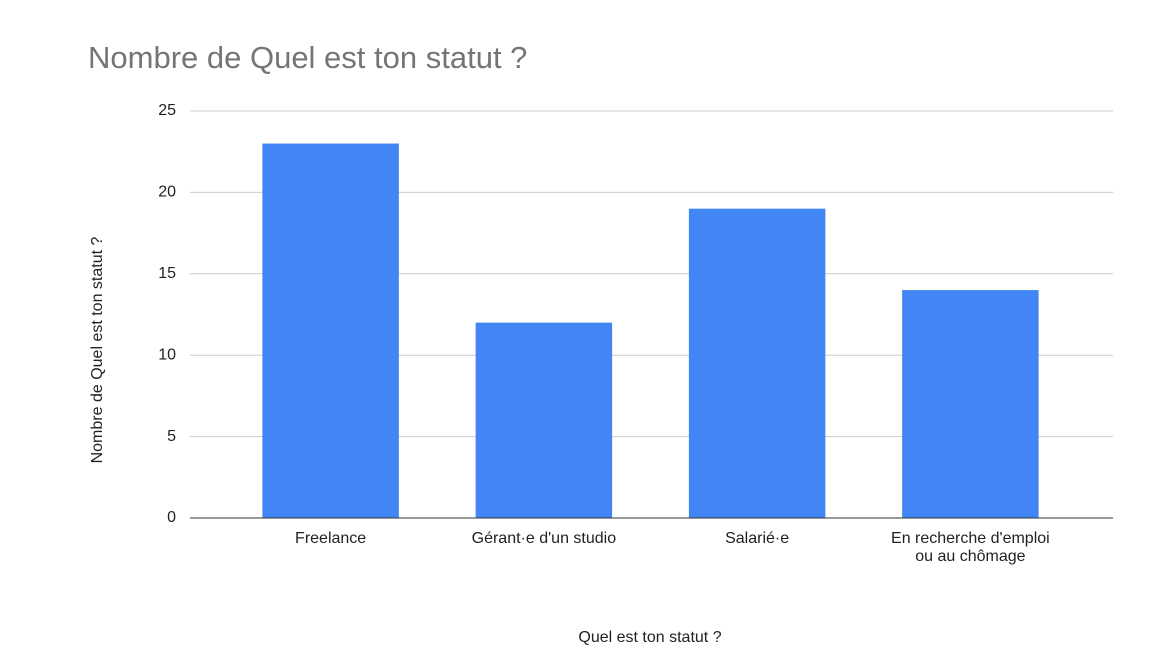 The image size is (1172, 666). What do you see at coordinates (167, 110) in the screenshot?
I see `y-tick-label: 25` at bounding box center [167, 110].